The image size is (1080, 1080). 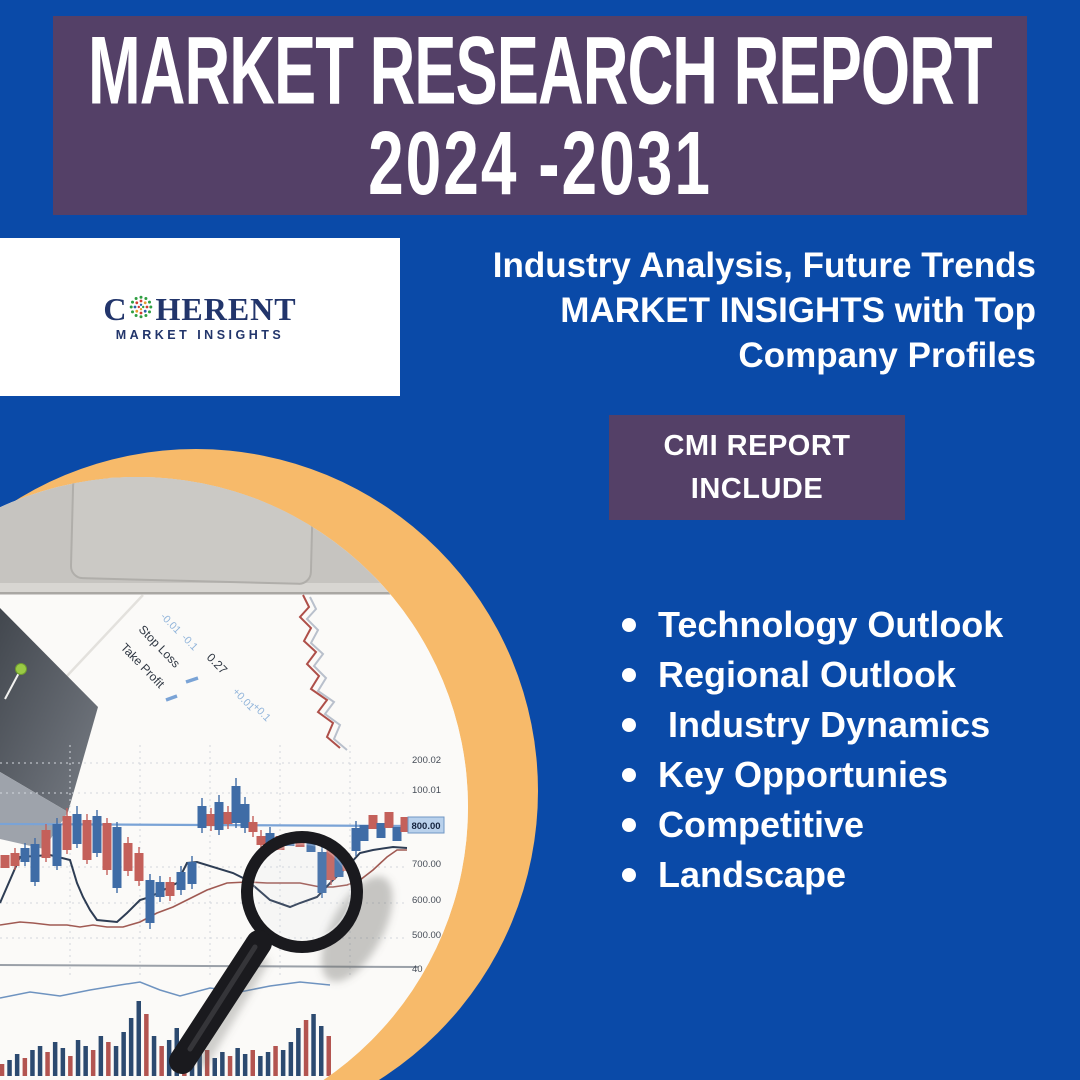 I want to click on list-item-label: Regional Outlook, so click(x=807, y=674).